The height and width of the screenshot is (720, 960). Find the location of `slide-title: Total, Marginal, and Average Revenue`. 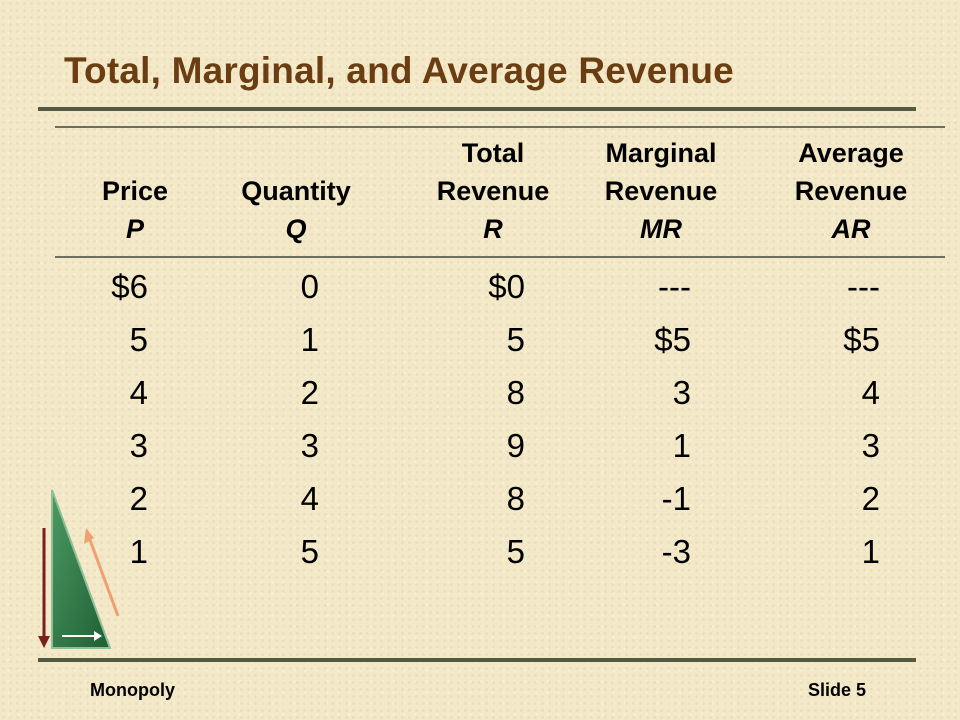

slide-title: Total, Marginal, and Average Revenue is located at coordinates (399, 70).